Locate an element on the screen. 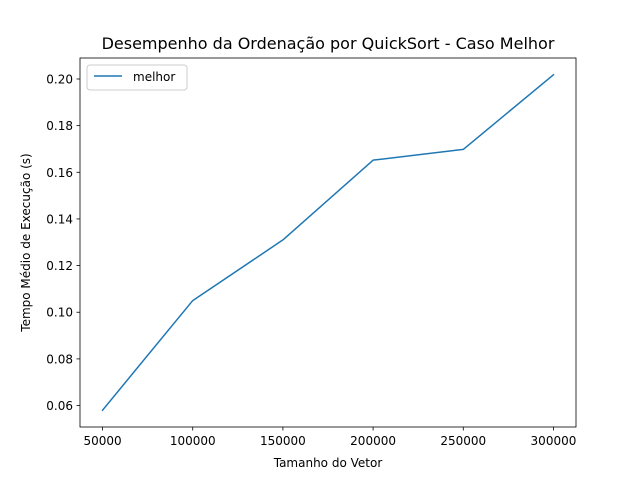 This screenshot has width=640, height=480. x-axis-label: Tamanho do Vetor is located at coordinates (328, 463).